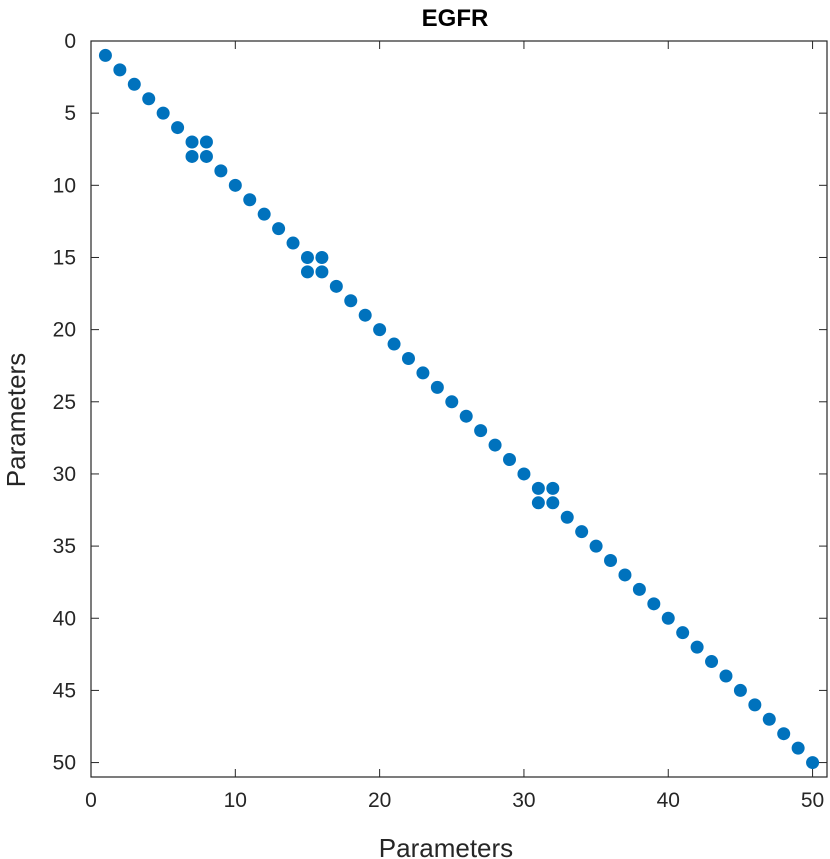 The height and width of the screenshot is (859, 830). Describe the element at coordinates (64, 763) in the screenshot. I see `y-tick-label: 50` at that location.